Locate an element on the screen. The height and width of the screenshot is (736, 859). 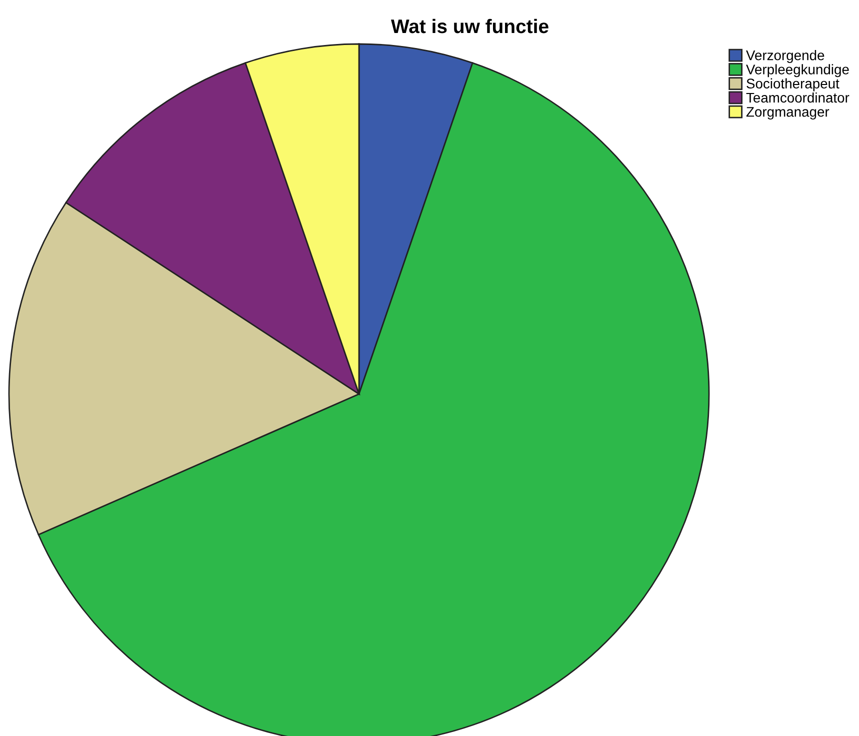
legend-label: Teamcoordinator is located at coordinates (798, 97).